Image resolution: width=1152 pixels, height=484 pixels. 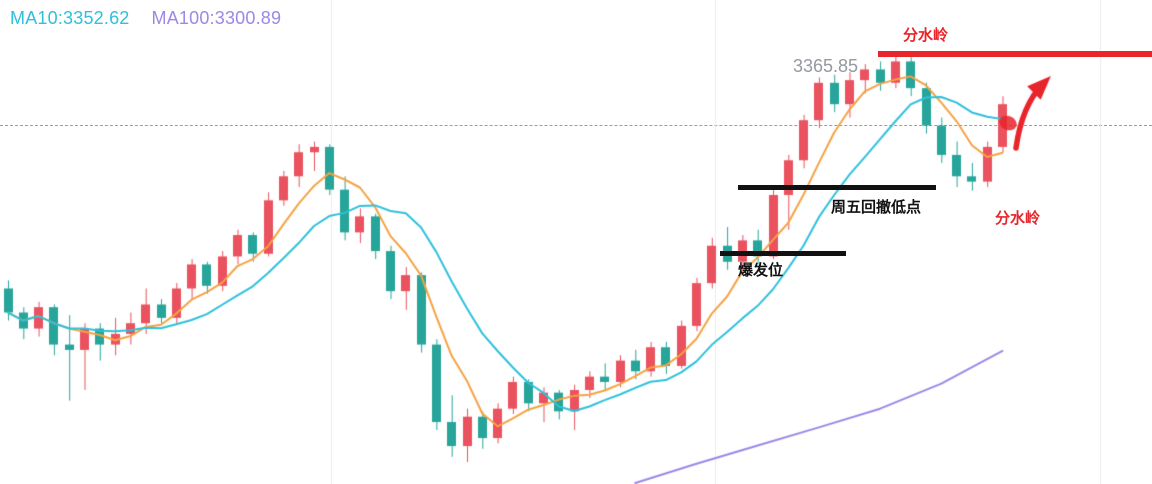 What do you see at coordinates (926, 35) in the screenshot?
I see `watershed-top-label: 分水岭` at bounding box center [926, 35].